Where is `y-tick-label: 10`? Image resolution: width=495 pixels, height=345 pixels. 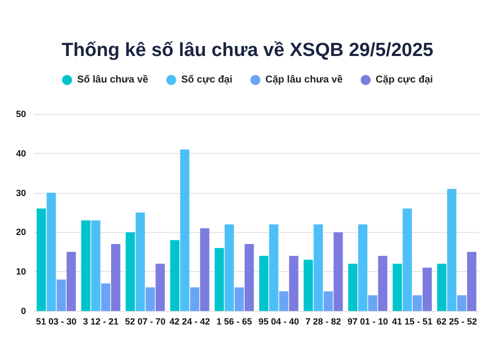 y-tick-label: 10 is located at coordinates (21, 271).